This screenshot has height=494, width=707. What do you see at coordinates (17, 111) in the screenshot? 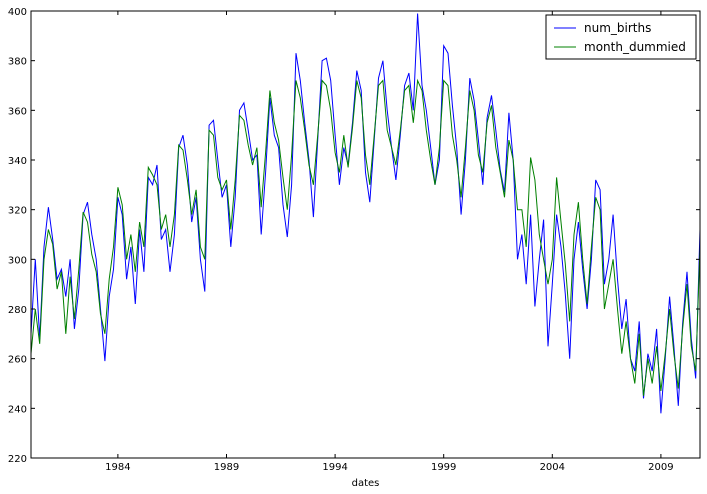
I see `y-tick-label: 360` at bounding box center [17, 111].